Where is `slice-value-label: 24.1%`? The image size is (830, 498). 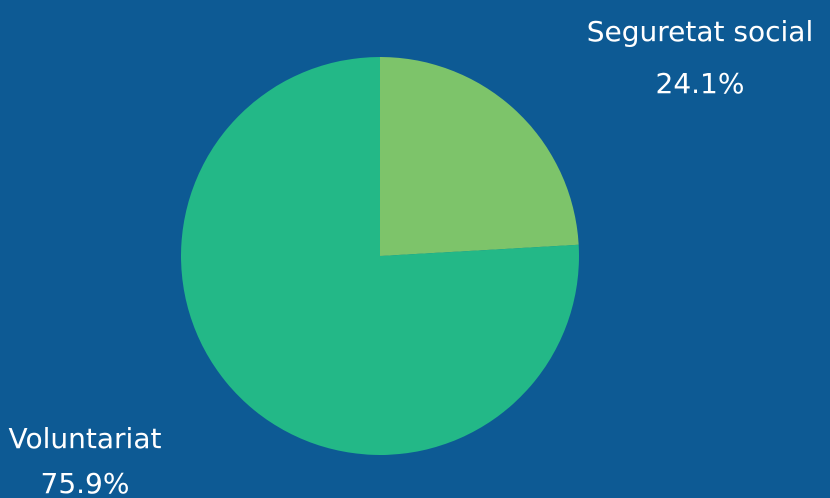
slice-value-label: 24.1% is located at coordinates (700, 83).